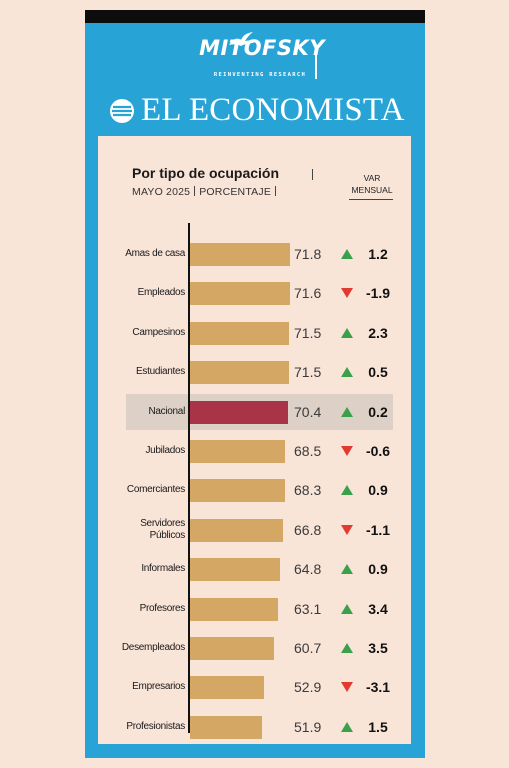  What do you see at coordinates (378, 254) in the screenshot?
I see `var-mensual-value: 1.2` at bounding box center [378, 254].